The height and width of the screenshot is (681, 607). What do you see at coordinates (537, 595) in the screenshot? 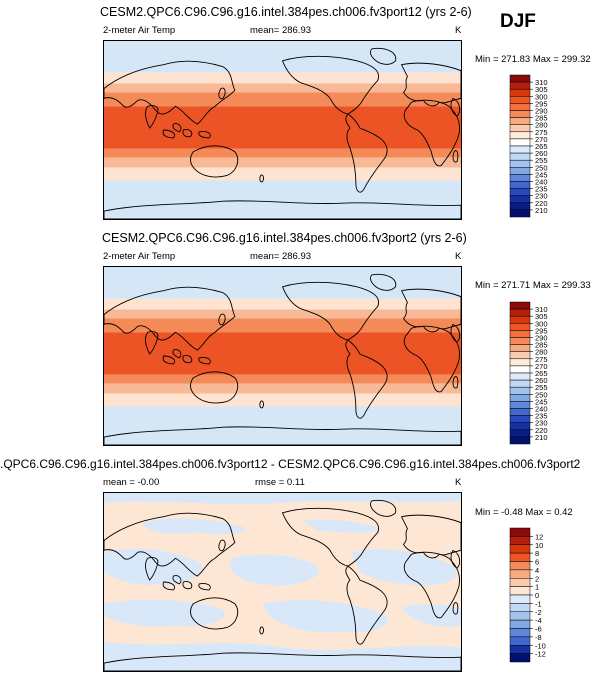
I see `colorbar-tick-label: 0` at bounding box center [537, 595].